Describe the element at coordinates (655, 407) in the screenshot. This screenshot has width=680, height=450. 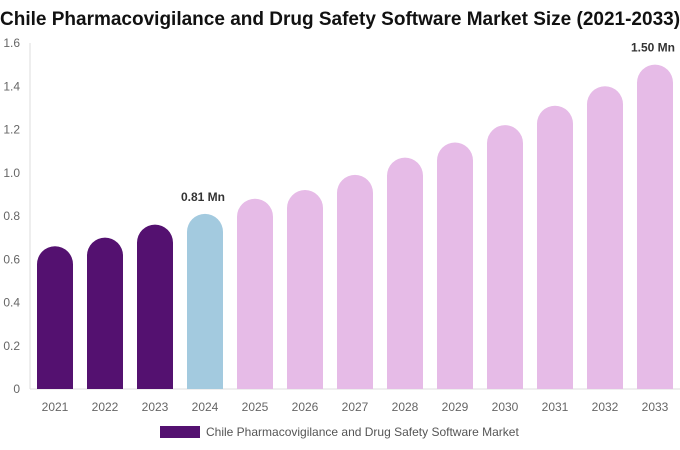
I see `x-tick-label: 2033` at that location.